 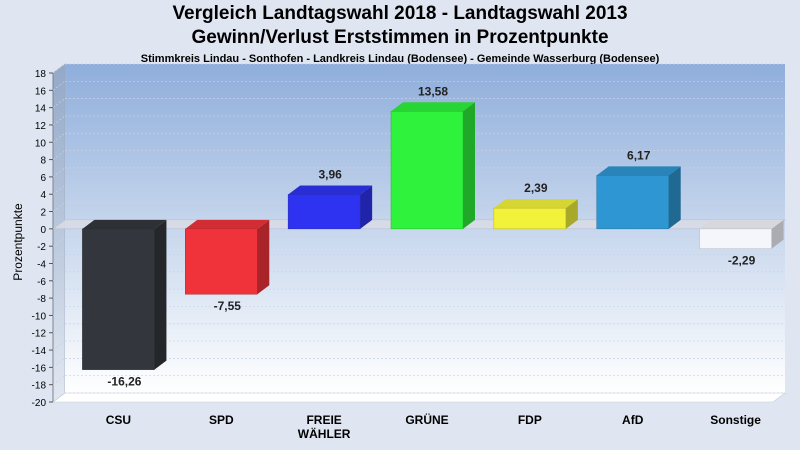 I want to click on y-tick-label: 10, so click(x=41, y=143).